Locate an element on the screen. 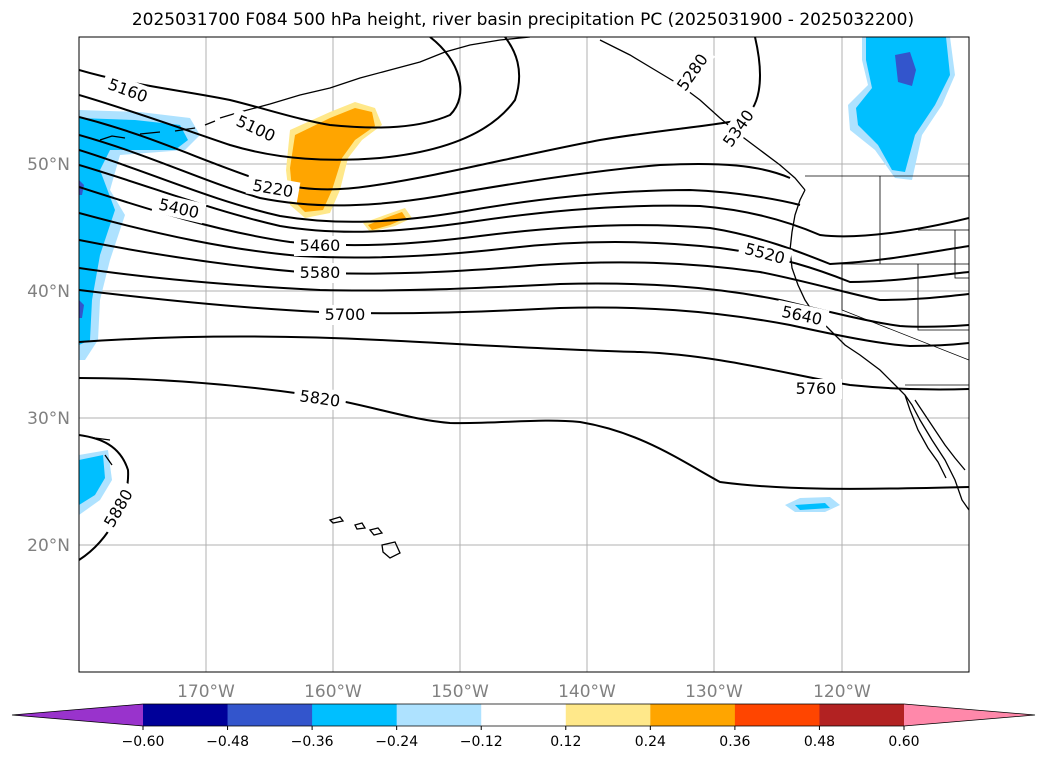 The height and width of the screenshot is (765, 1047). colorbar-tick-label: 0.48 is located at coordinates (819, 742).